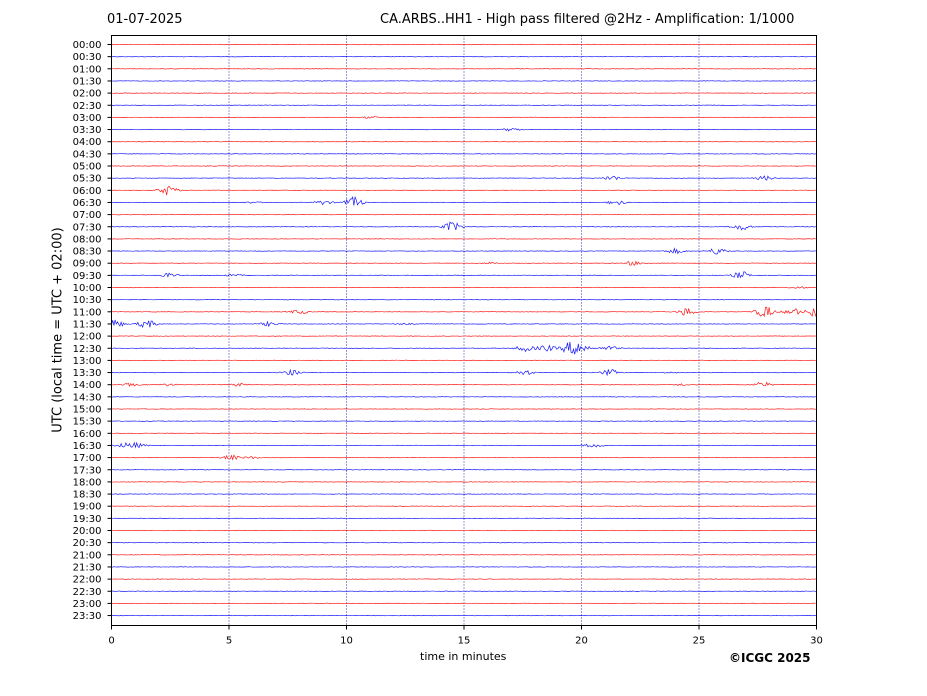 Image resolution: width=927 pixels, height=696 pixels. I want to click on y-tick-label: 03:30, so click(87, 130).